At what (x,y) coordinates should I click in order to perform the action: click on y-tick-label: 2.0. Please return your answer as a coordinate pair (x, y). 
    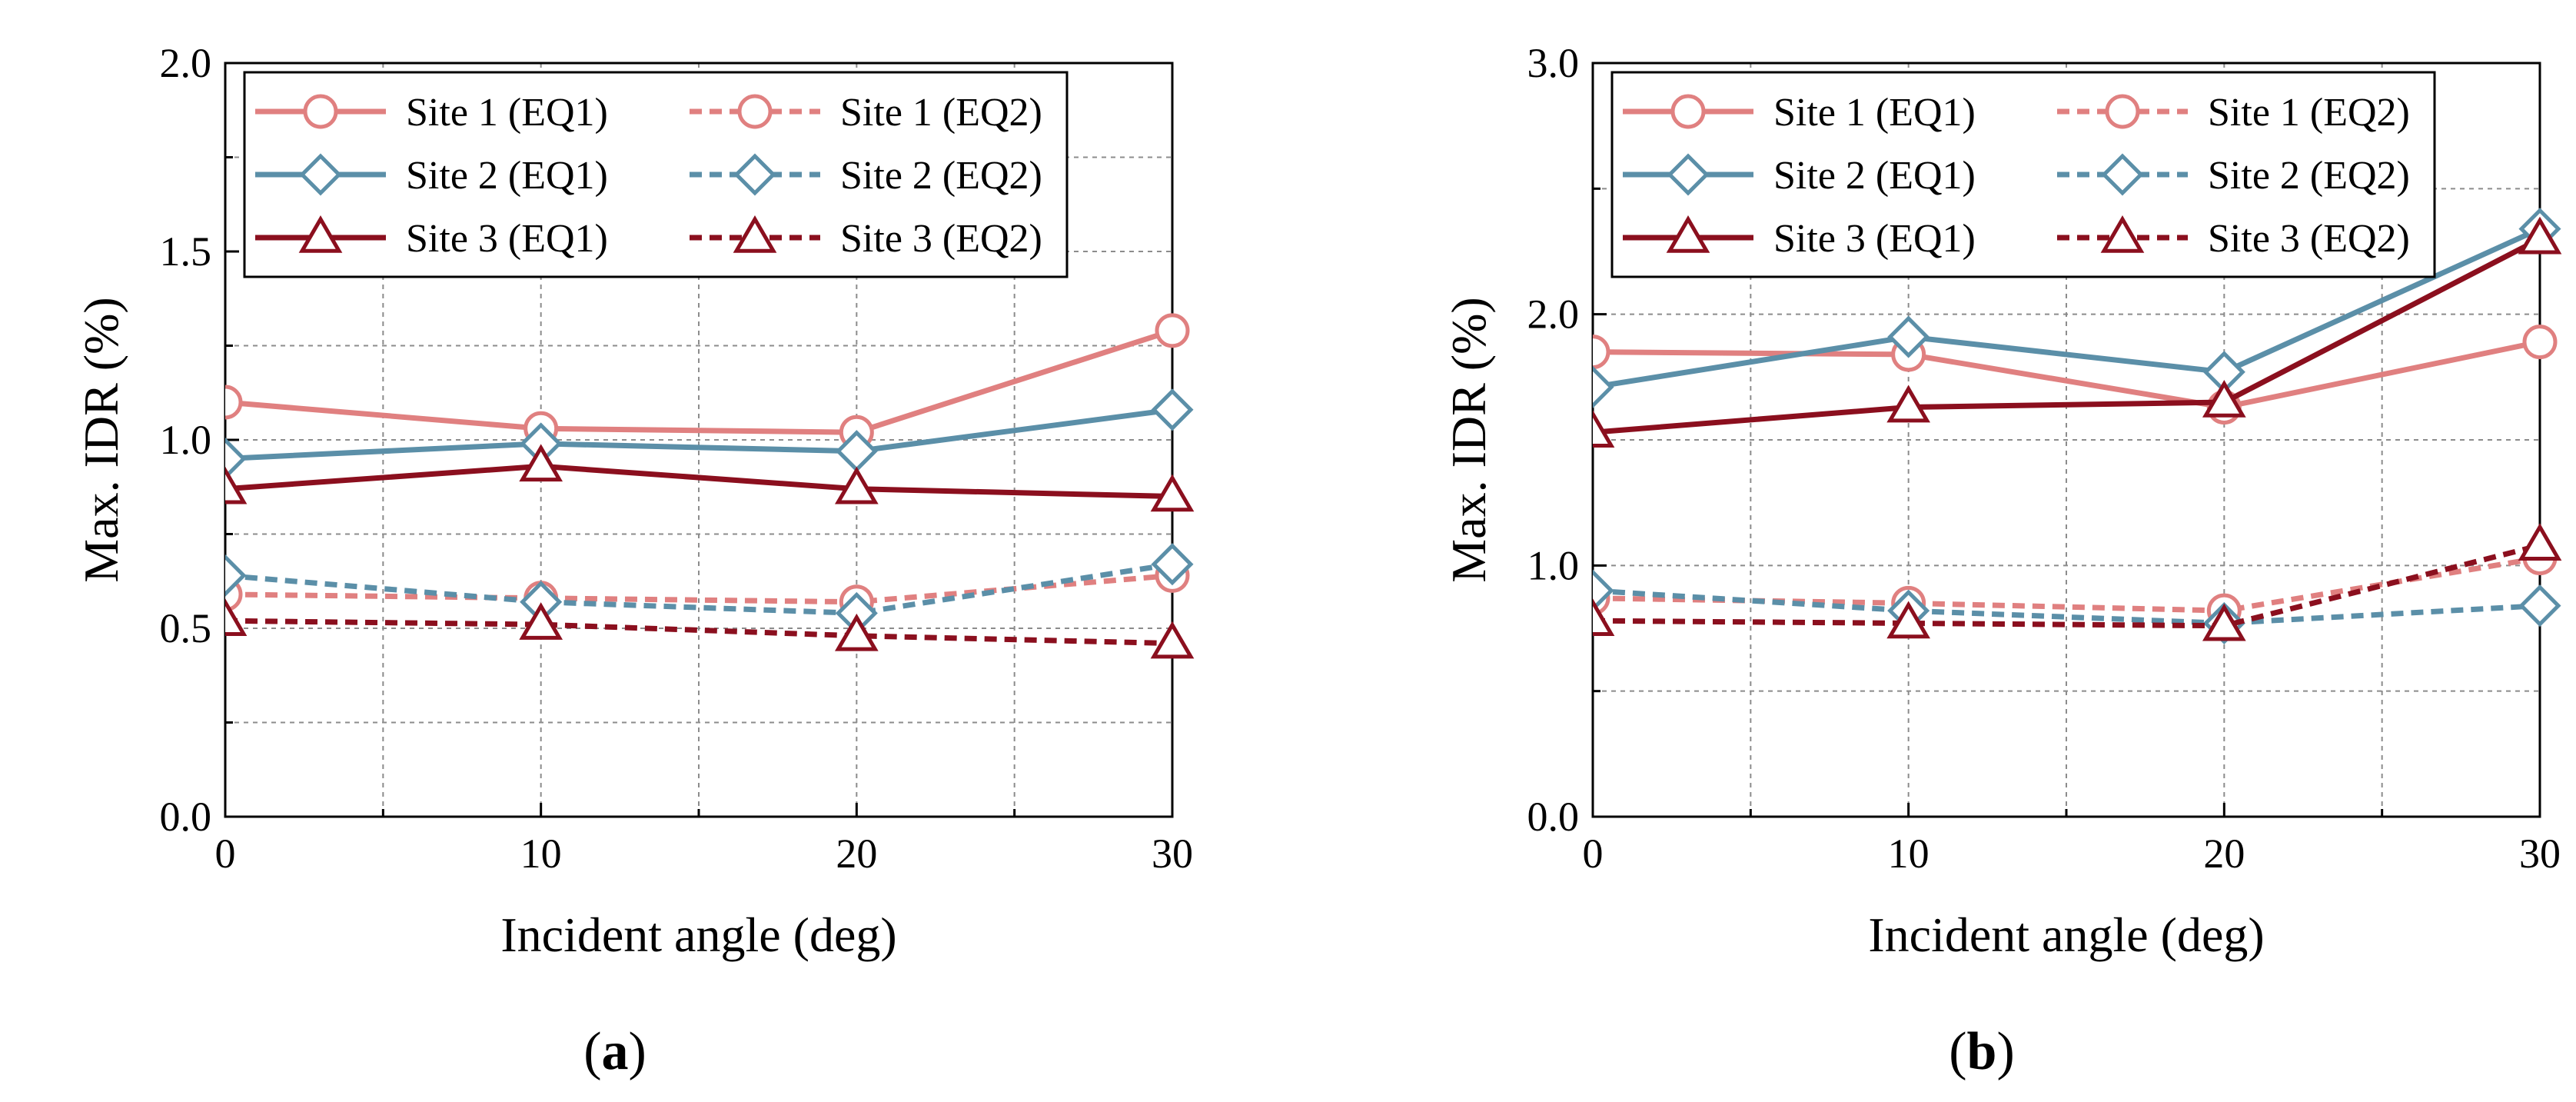
    Looking at the image, I should click on (186, 63).